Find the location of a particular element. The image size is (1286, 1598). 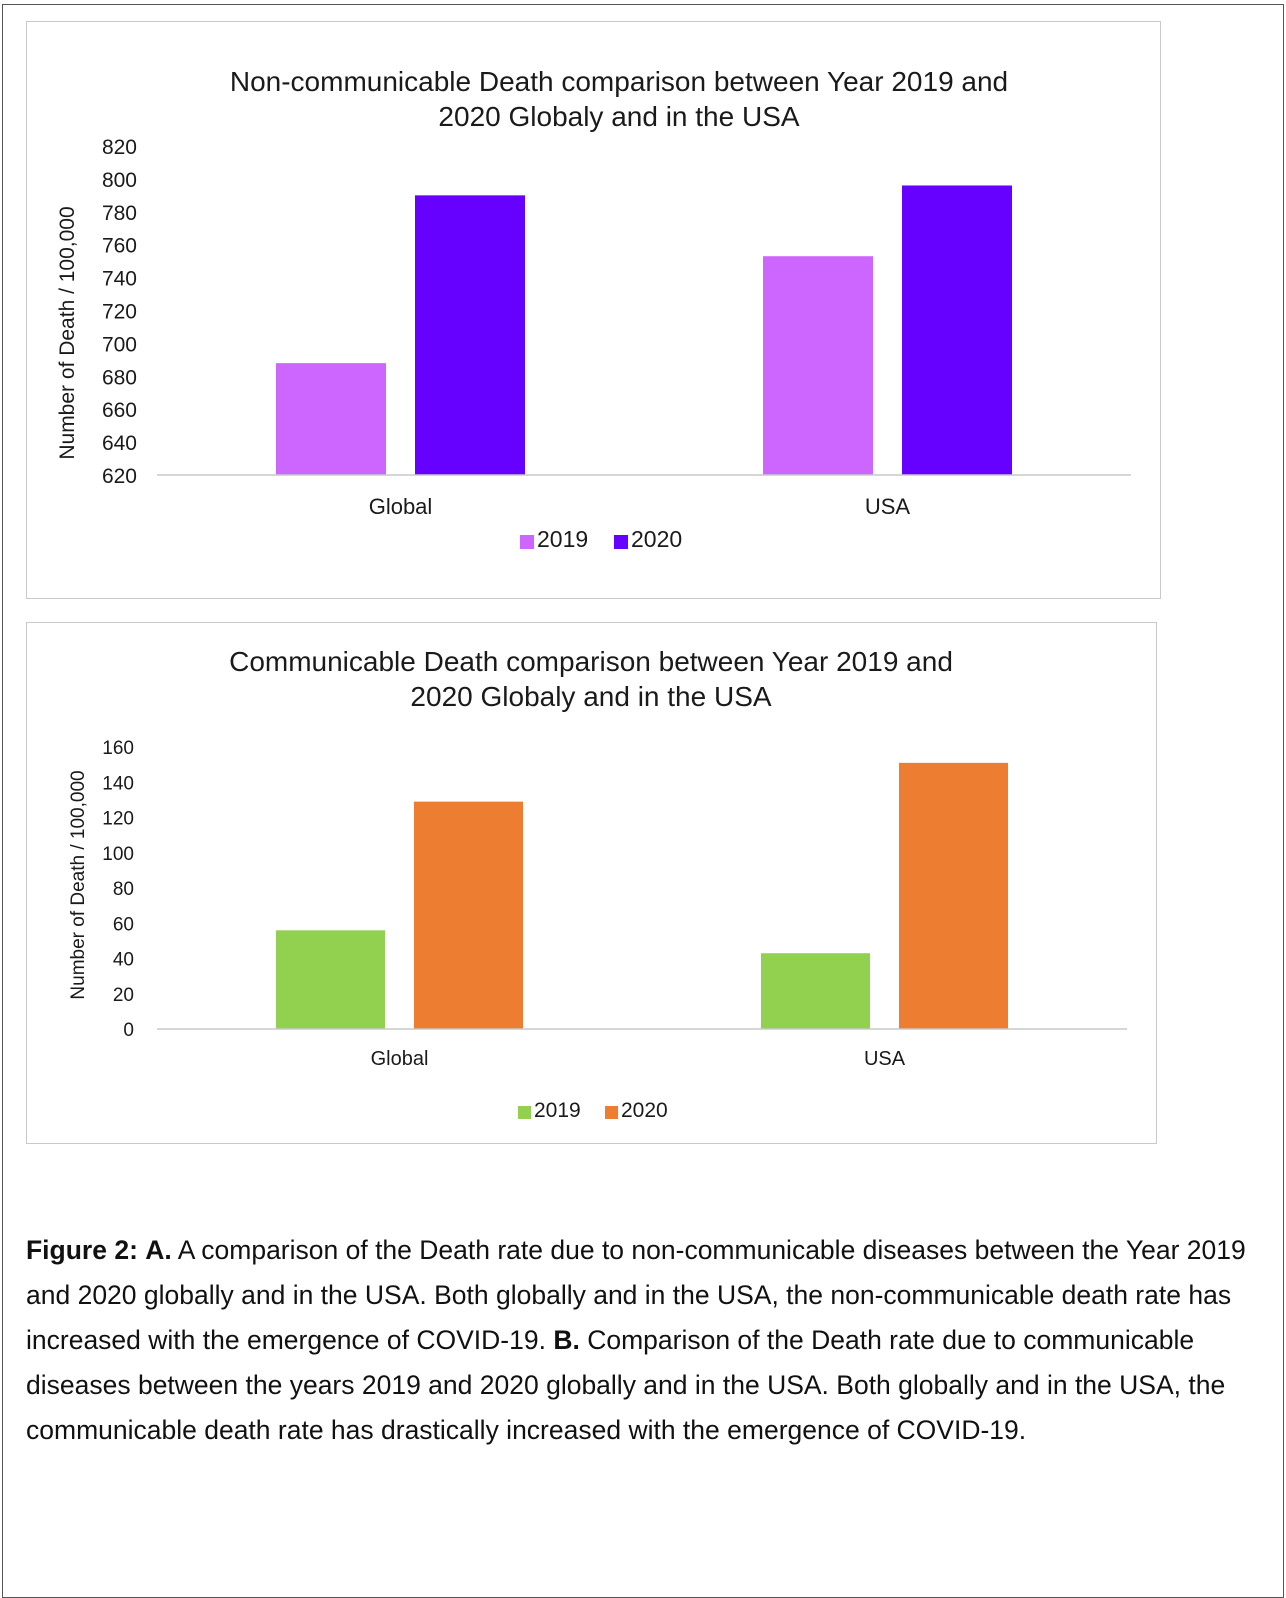

y-tick-label: 700 is located at coordinates (119, 344).